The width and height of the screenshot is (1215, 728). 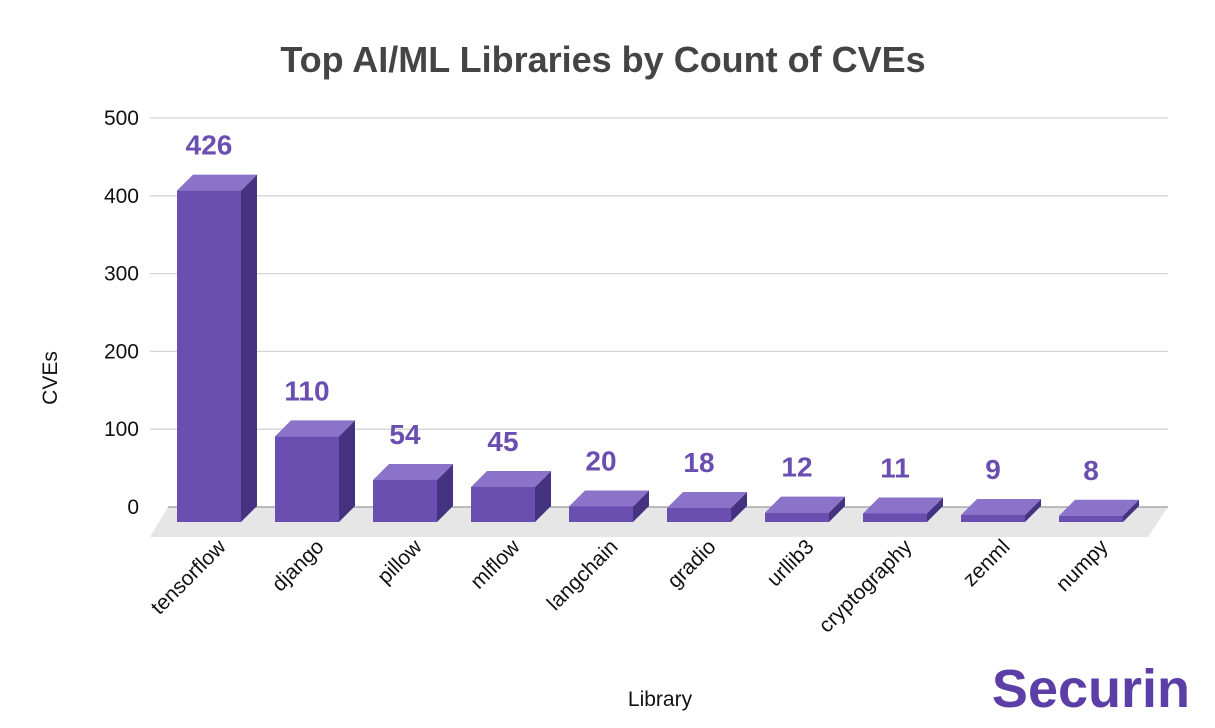 What do you see at coordinates (1091, 689) in the screenshot?
I see `securin-logo: Securin` at bounding box center [1091, 689].